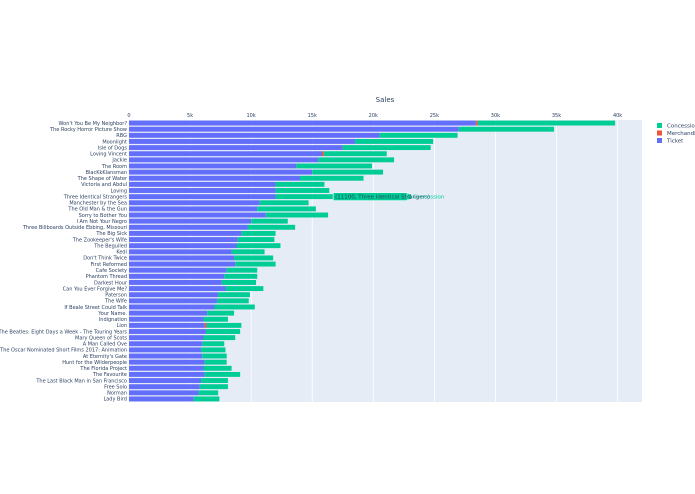 This screenshot has width=695, height=494. I want to click on legend: ConcessionMerchandise Ticket, so click(676, 134).